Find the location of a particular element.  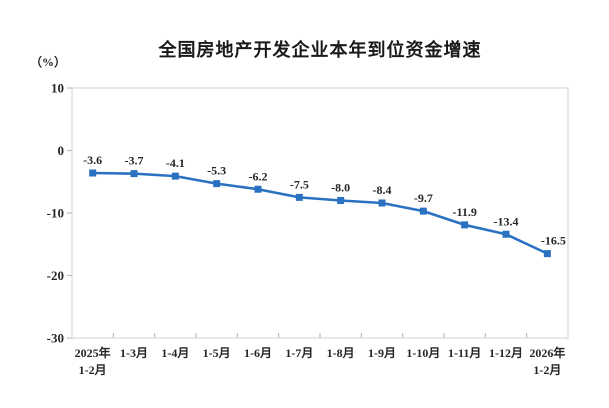

x-tick-label: 1-9月 is located at coordinates (382, 353).